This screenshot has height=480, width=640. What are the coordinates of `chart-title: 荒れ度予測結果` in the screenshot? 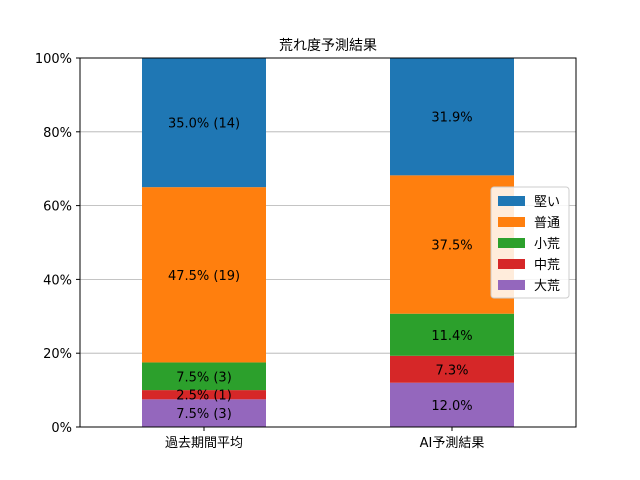 It's located at (328, 46).